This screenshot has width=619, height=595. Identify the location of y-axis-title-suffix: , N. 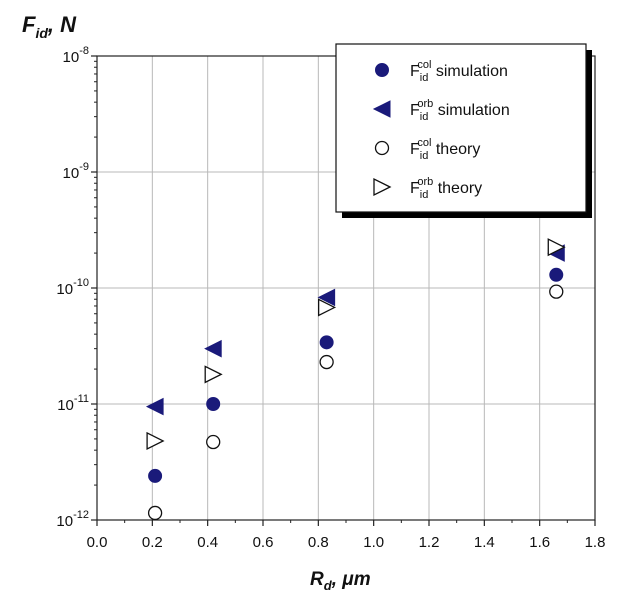
(62, 24).